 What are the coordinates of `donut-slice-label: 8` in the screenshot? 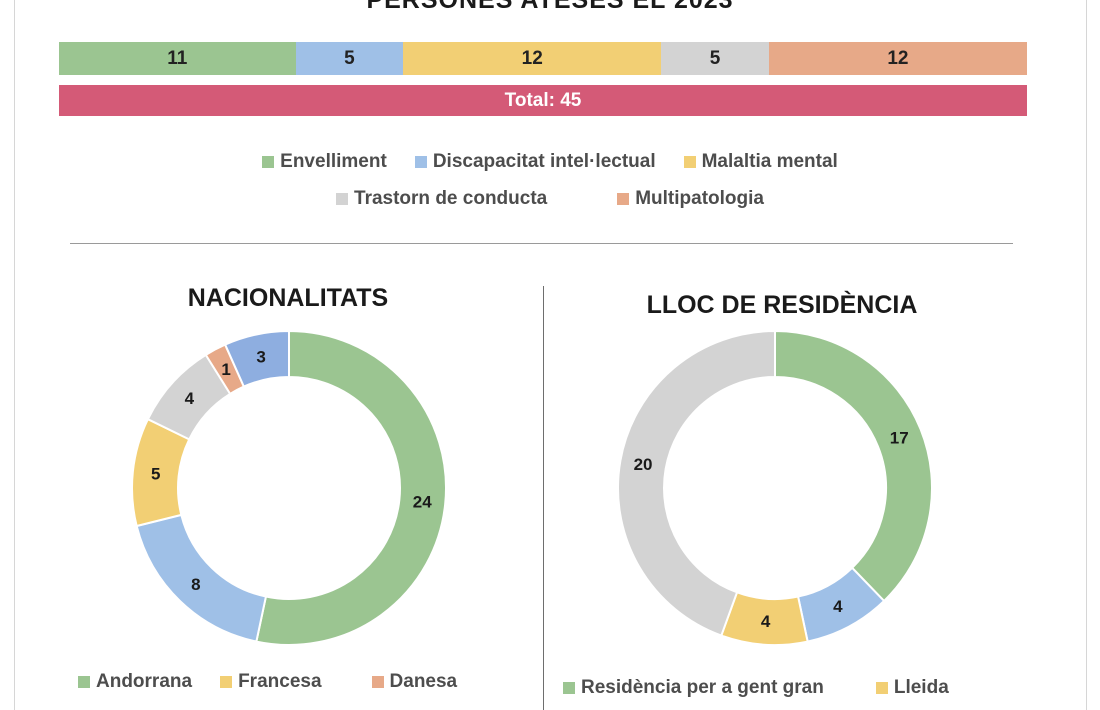 It's located at (195, 584).